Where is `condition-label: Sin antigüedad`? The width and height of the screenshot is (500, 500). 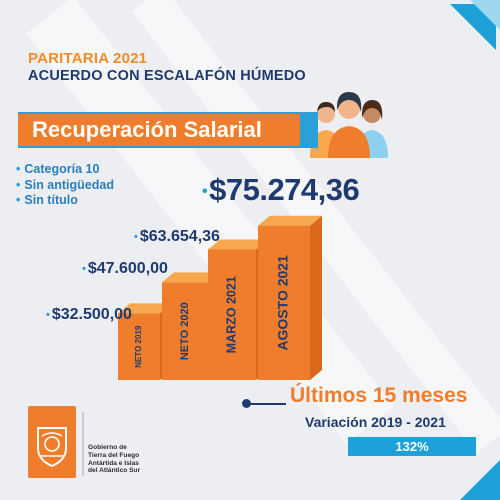 condition-label: Sin antigüedad is located at coordinates (69, 184).